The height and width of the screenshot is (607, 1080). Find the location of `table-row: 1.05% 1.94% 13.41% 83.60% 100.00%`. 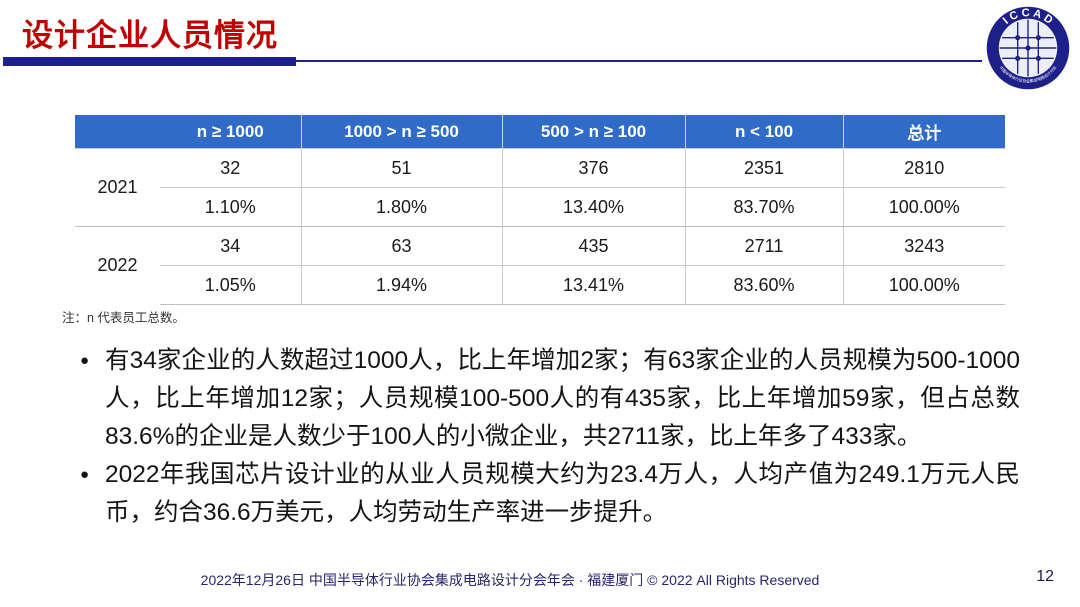

table-row: 1.05% 1.94% 13.41% 83.60% 100.00% is located at coordinates (540, 285).